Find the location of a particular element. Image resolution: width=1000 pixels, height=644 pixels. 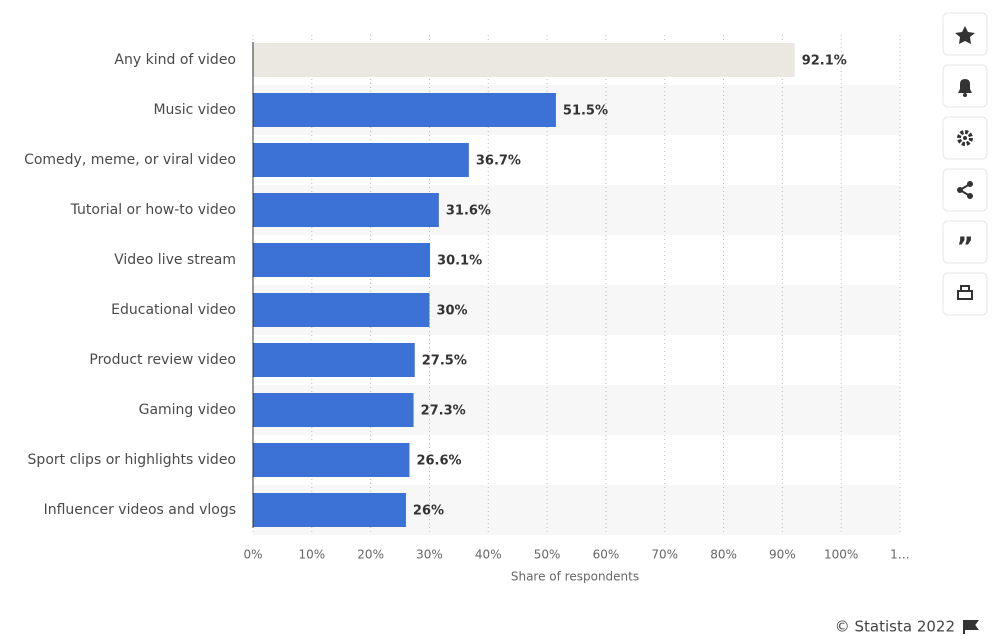

footer: © Statista 2022 is located at coordinates (895, 627).